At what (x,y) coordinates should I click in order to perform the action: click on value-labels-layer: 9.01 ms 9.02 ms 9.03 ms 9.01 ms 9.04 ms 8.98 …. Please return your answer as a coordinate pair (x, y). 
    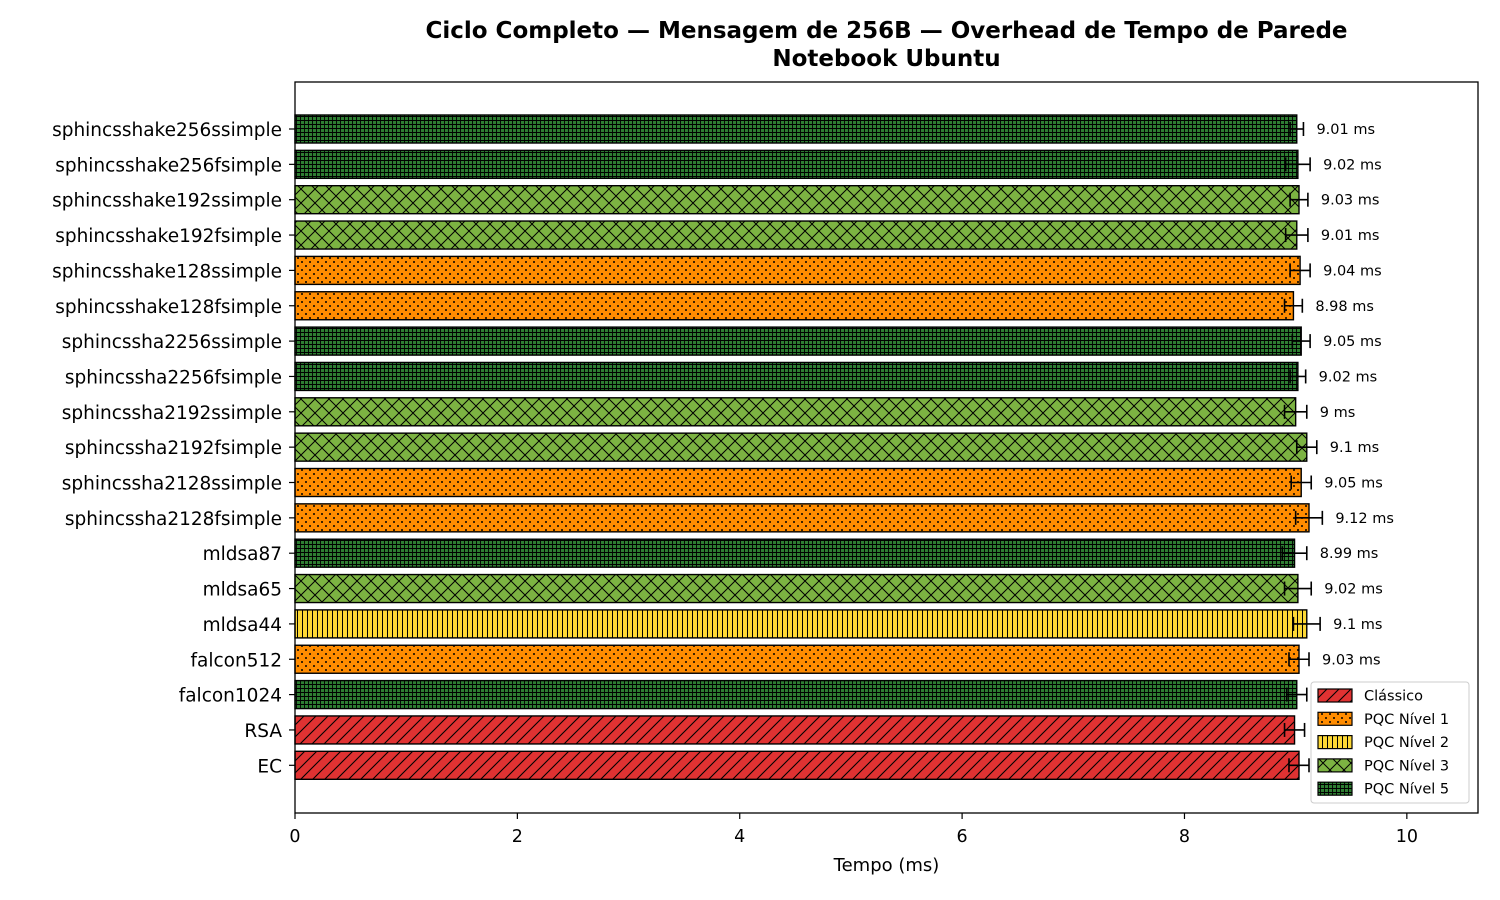
    Looking at the image, I should click on (1354, 395).